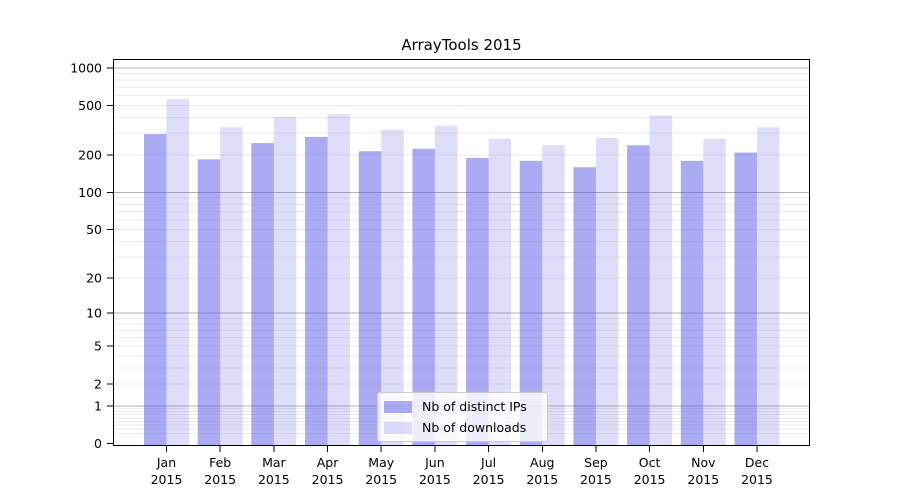 This screenshot has width=900, height=500. What do you see at coordinates (768, 286) in the screenshot?
I see `bar-dec-downloads` at bounding box center [768, 286].